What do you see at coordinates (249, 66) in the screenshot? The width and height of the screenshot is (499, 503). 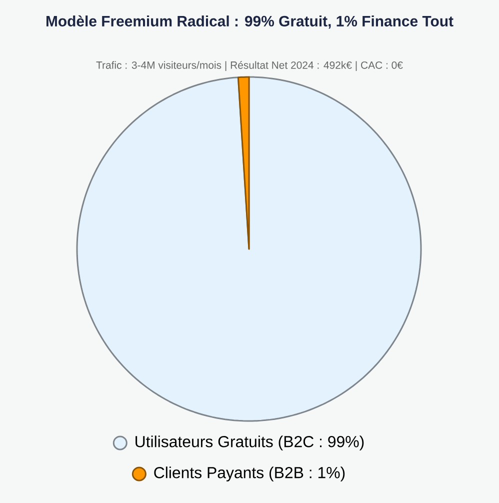 I see `chart-subtitle: Trafic : 3-4M visiteurs/mois | Résultat Net 2024 : 492k€ | CAC : 0€` at bounding box center [249, 66].